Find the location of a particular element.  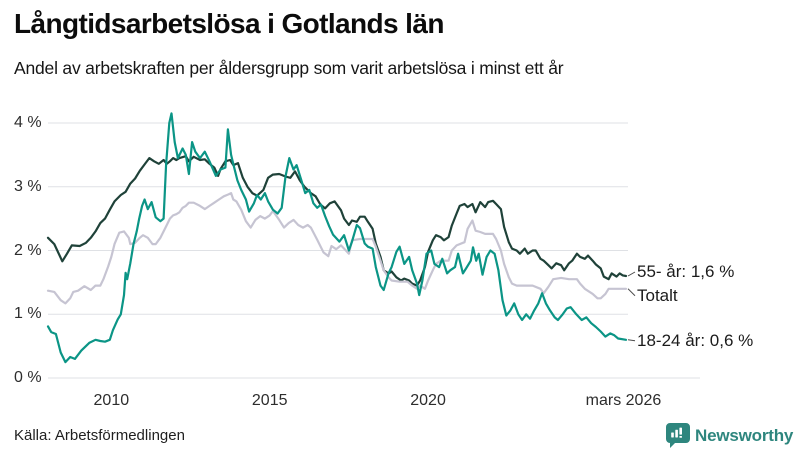

series-end-label-18-24-r: 18-24 år: 0,6 % is located at coordinates (695, 340).